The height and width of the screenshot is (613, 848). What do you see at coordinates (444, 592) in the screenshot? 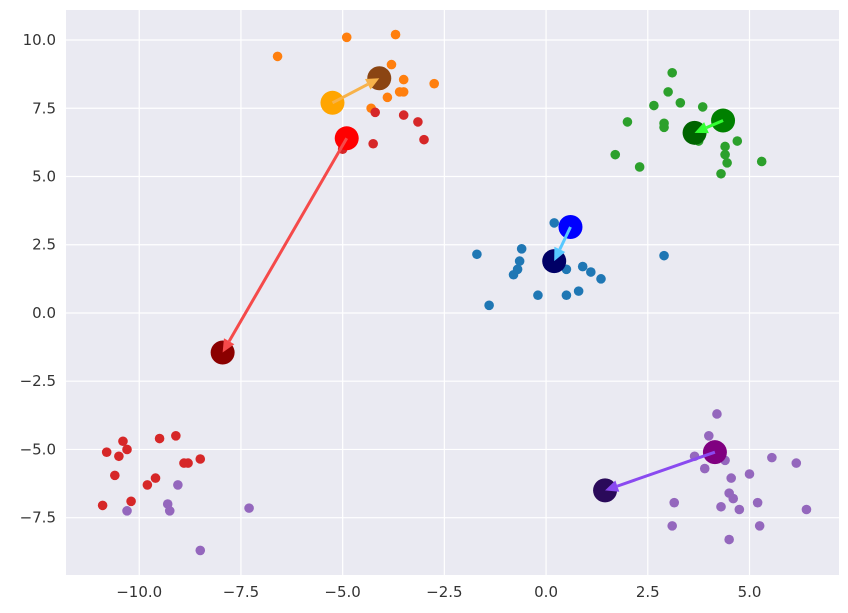
I see `x-tick-label: −2.5` at bounding box center [444, 592].